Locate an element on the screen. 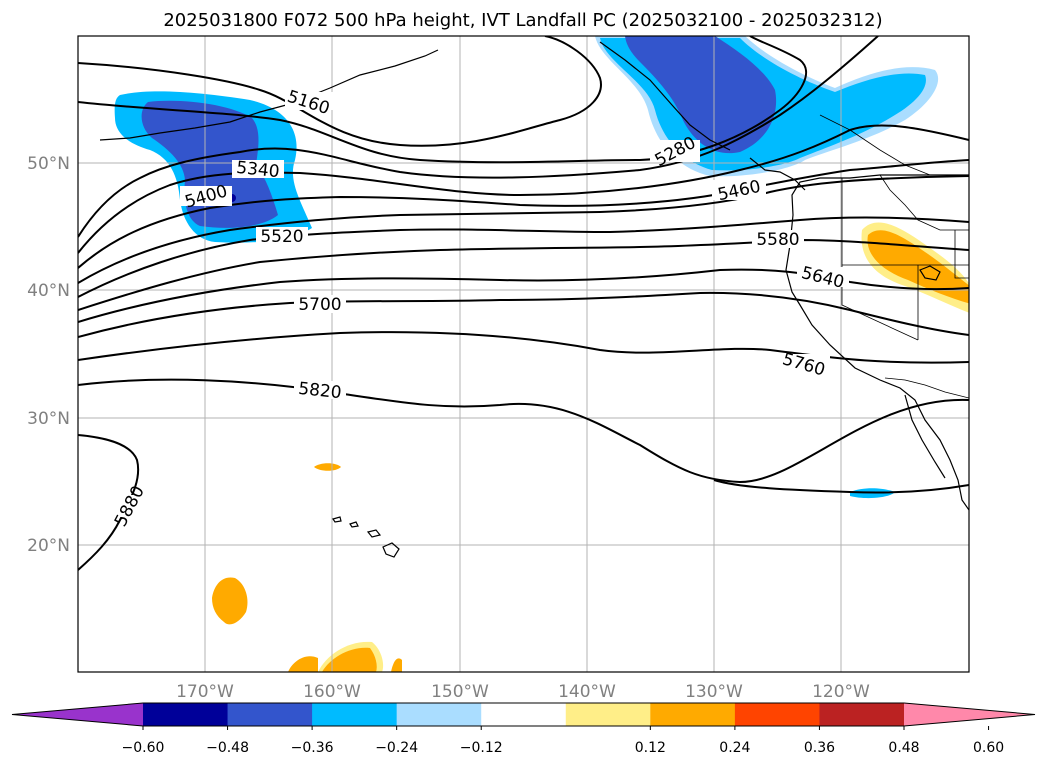 This screenshot has height=765, width=1047. nevada-border is located at coordinates (961, 254).